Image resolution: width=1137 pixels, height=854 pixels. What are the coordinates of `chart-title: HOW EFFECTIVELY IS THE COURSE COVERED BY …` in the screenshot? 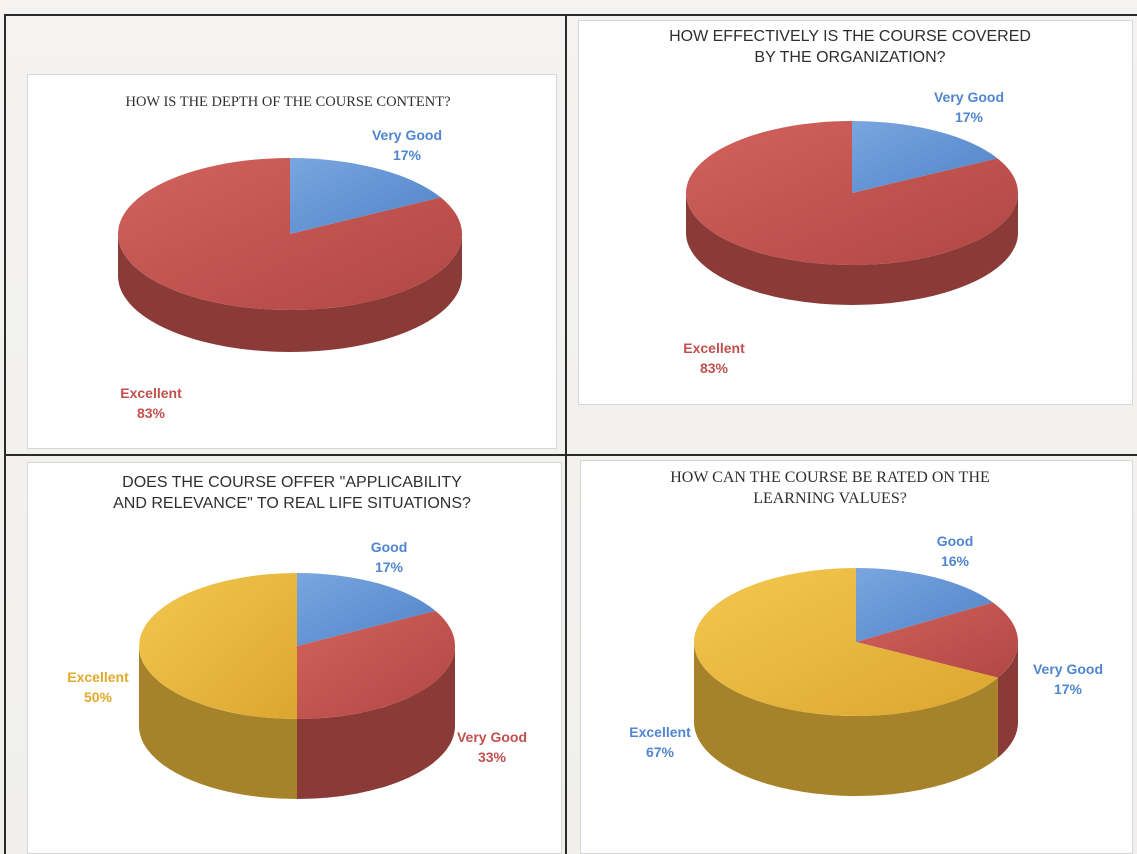 It's located at (850, 47).